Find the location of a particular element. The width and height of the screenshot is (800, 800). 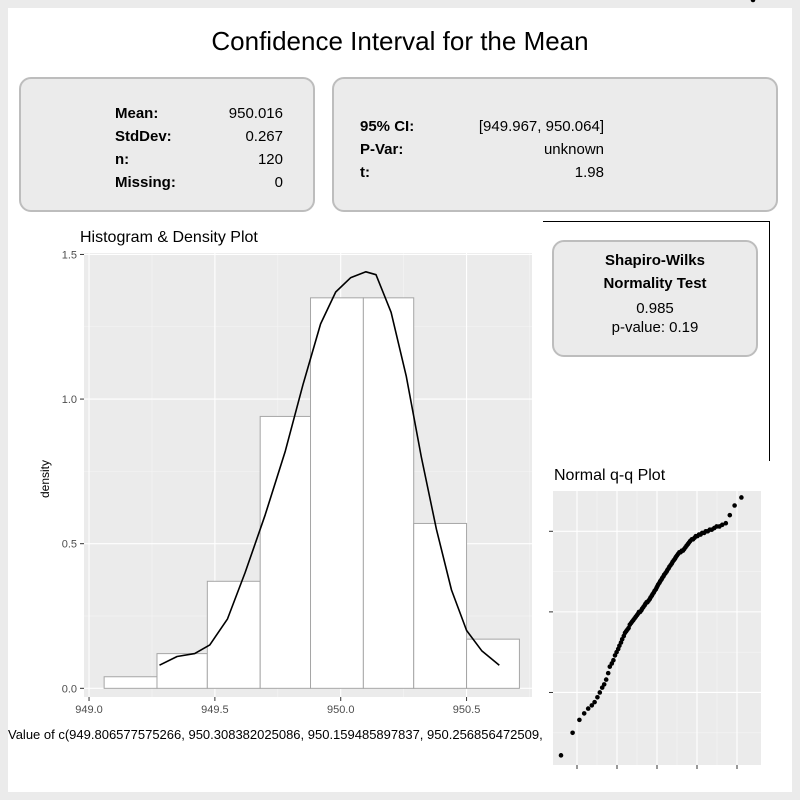

normality-test-title-line2: Normality Test is located at coordinates (655, 283).